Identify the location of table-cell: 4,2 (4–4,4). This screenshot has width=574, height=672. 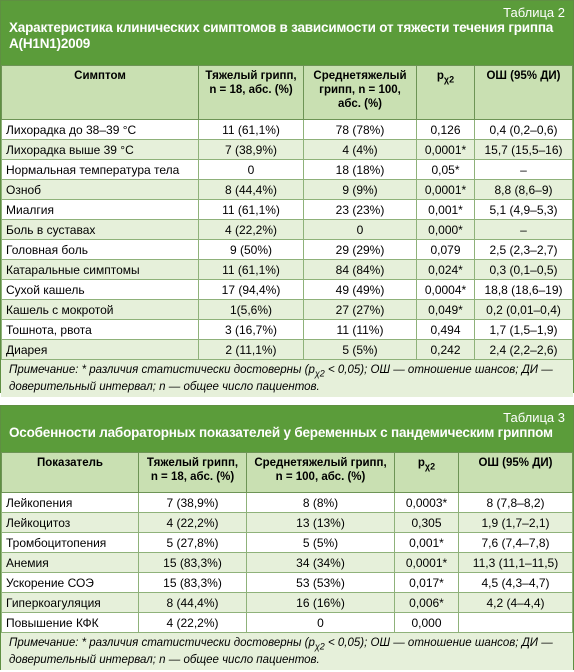
(515, 602).